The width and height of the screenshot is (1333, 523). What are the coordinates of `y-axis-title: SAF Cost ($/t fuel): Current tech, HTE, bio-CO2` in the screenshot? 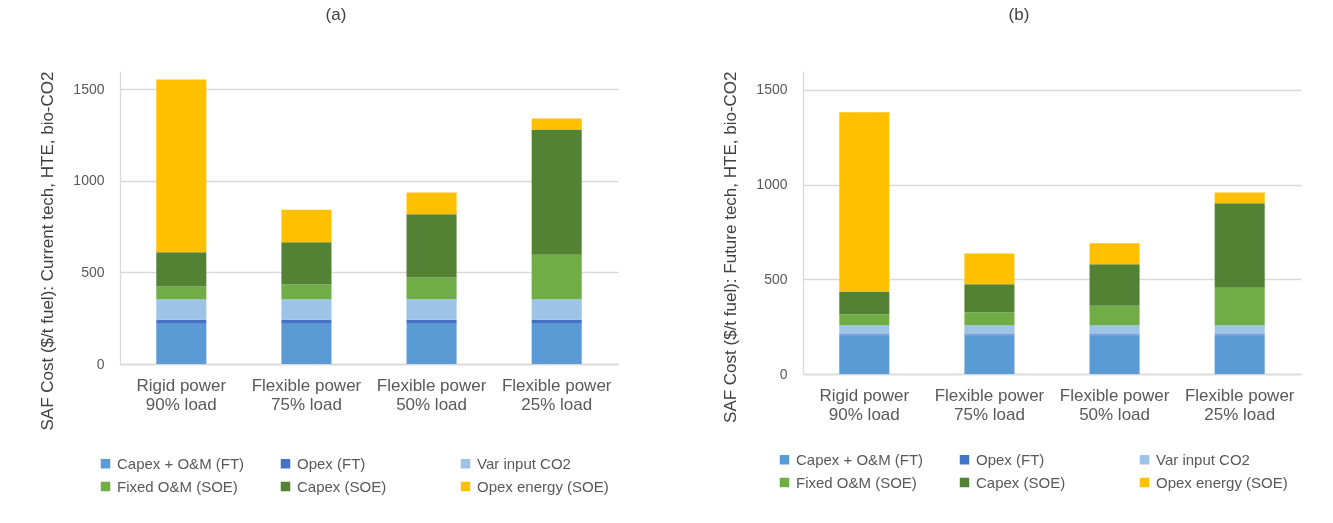 It's located at (48, 251).